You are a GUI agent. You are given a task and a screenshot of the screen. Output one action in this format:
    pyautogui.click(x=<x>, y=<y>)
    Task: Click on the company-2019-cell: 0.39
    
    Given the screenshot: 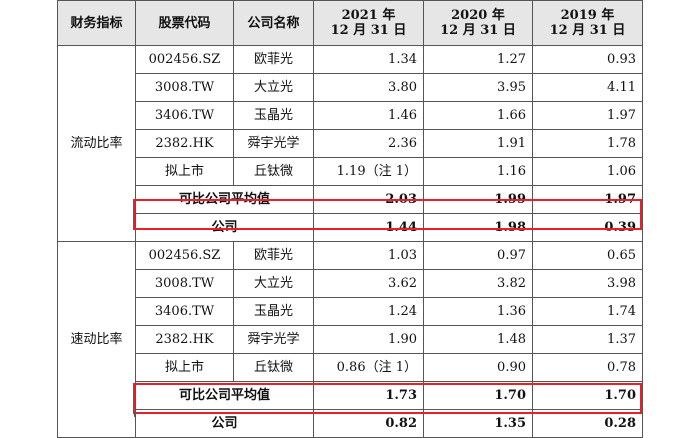 What is the action you would take?
    pyautogui.click(x=587, y=227)
    